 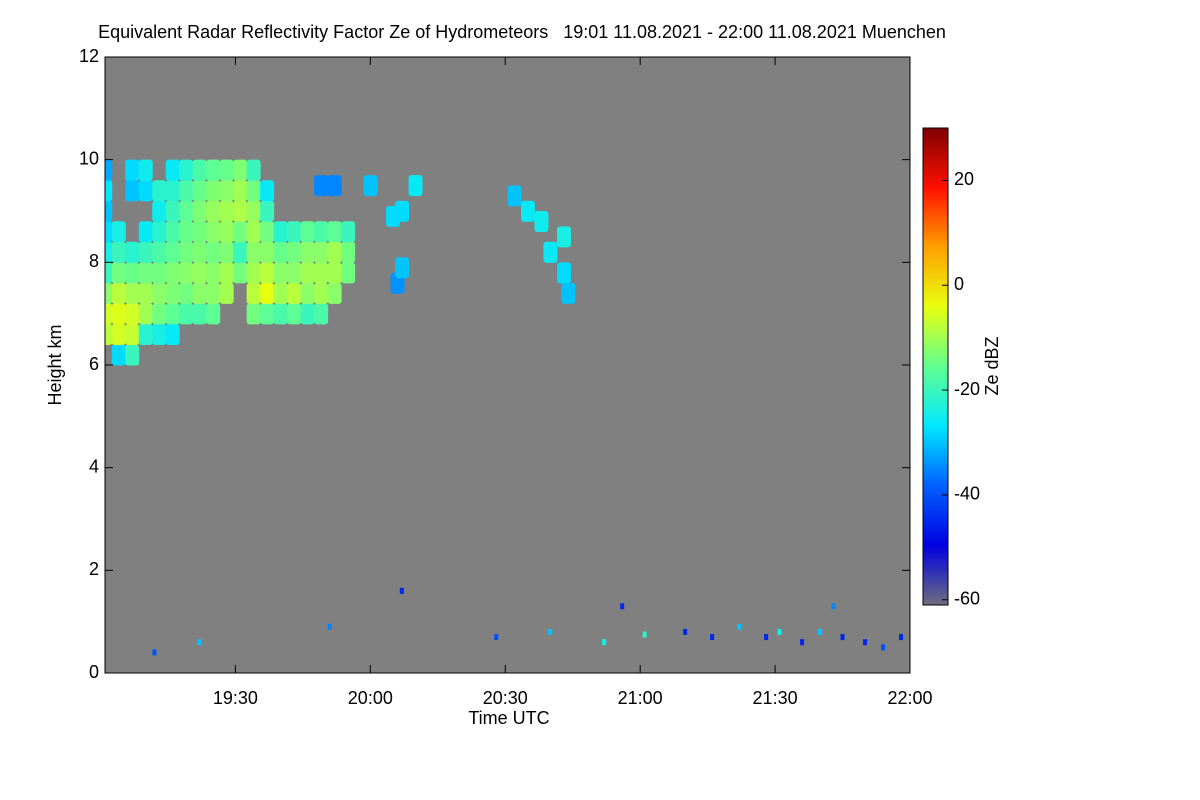 What do you see at coordinates (94, 364) in the screenshot?
I see `y-tick-label: 6` at bounding box center [94, 364].